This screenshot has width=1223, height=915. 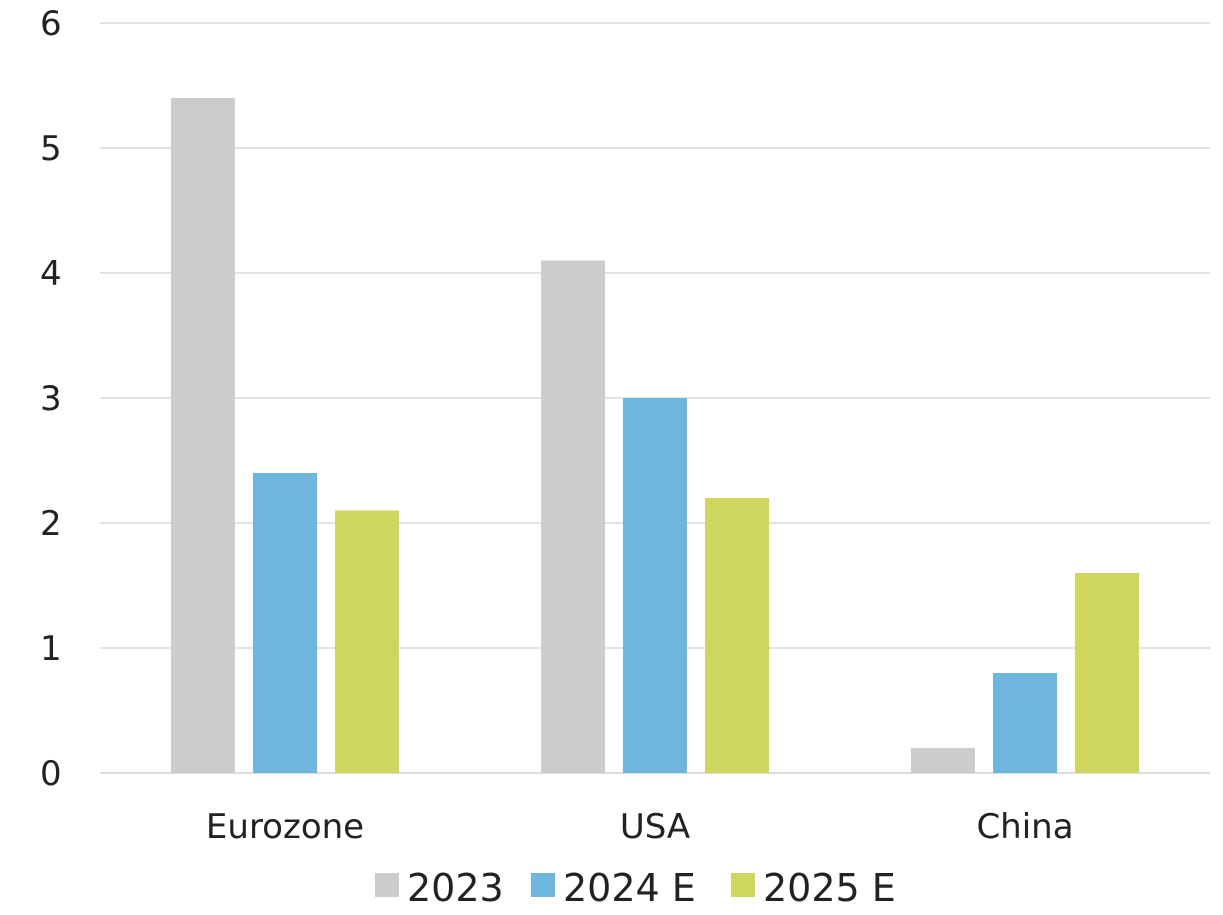 I want to click on bar-usa-2023, so click(x=573, y=516).